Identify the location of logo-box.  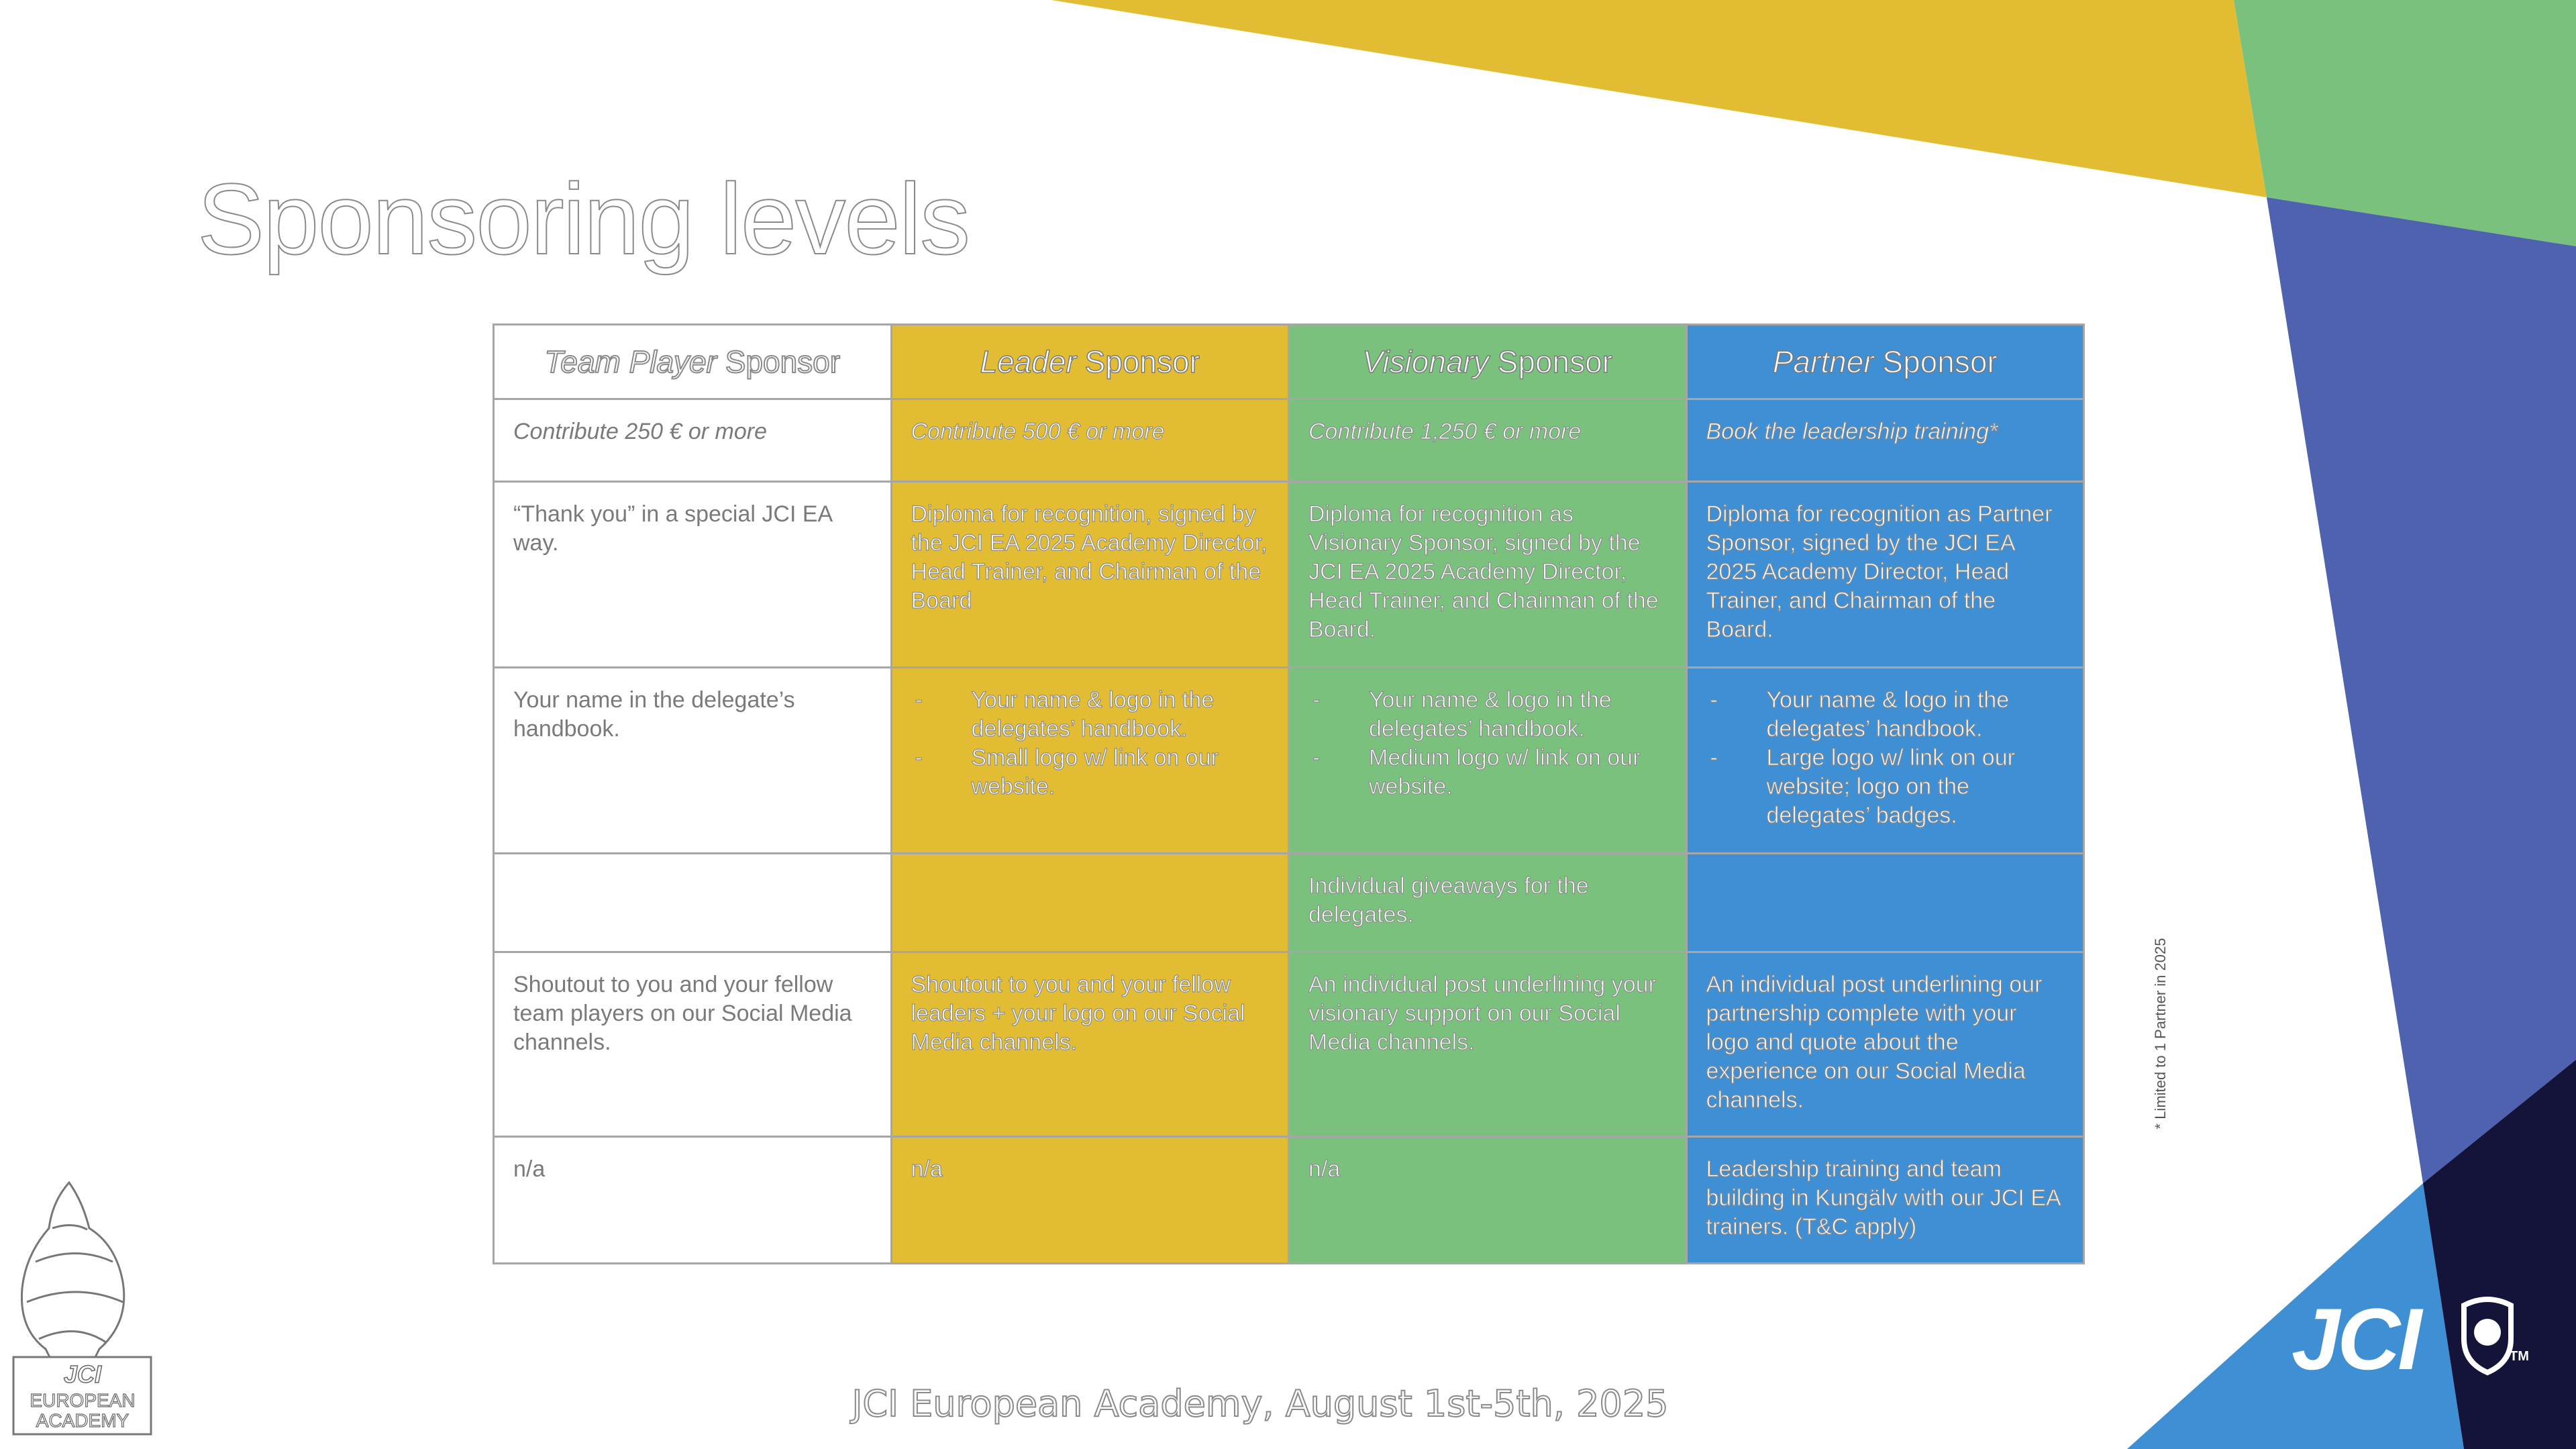
(82, 1396).